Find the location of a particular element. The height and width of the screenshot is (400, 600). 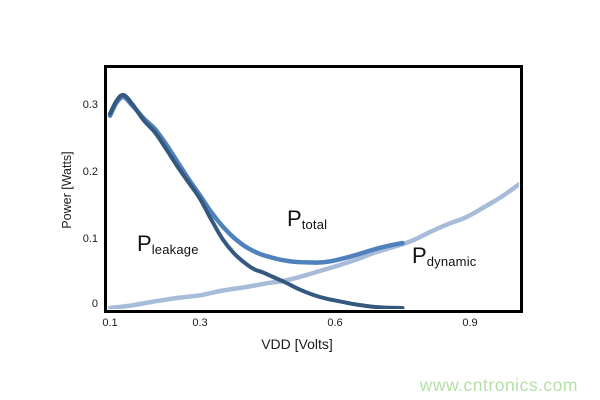

watermark: www.cntronics.com is located at coordinates (498, 385).